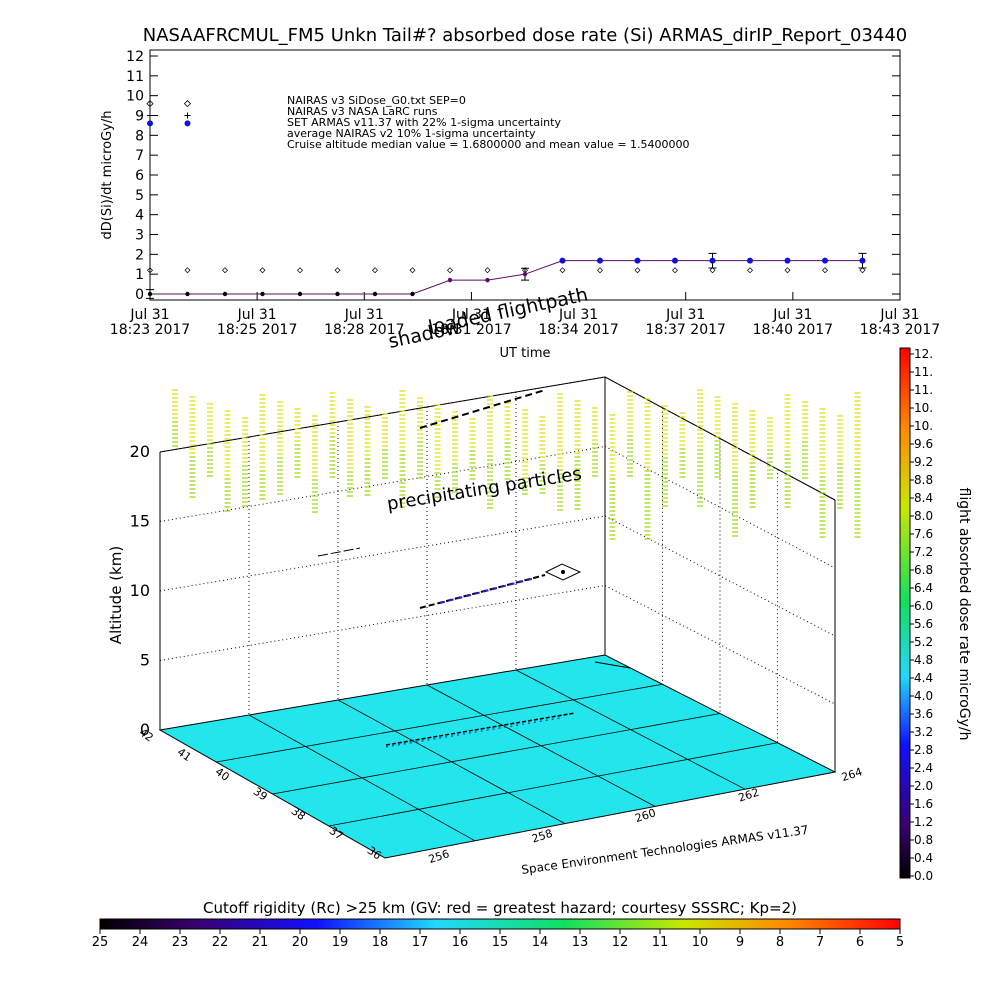  Describe the element at coordinates (923, 552) in the screenshot. I see `dose-colorbar-tick-label: 7.2` at that location.